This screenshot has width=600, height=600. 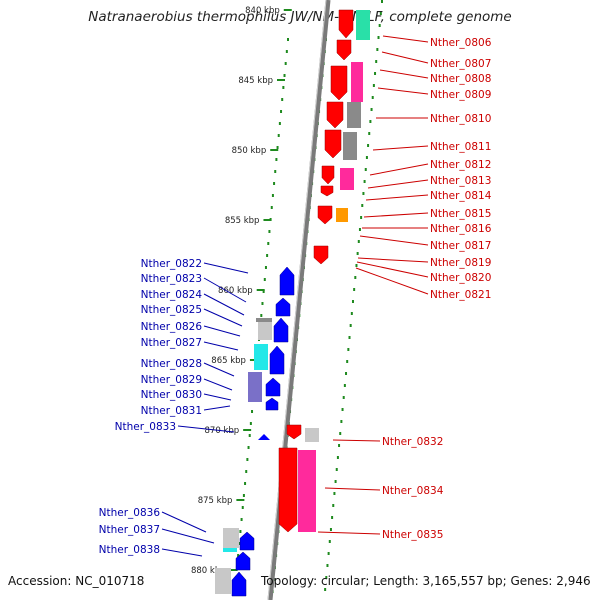 What do you see at coordinates (342, 215) in the screenshot?
I see `gene-box-orange` at bounding box center [342, 215].